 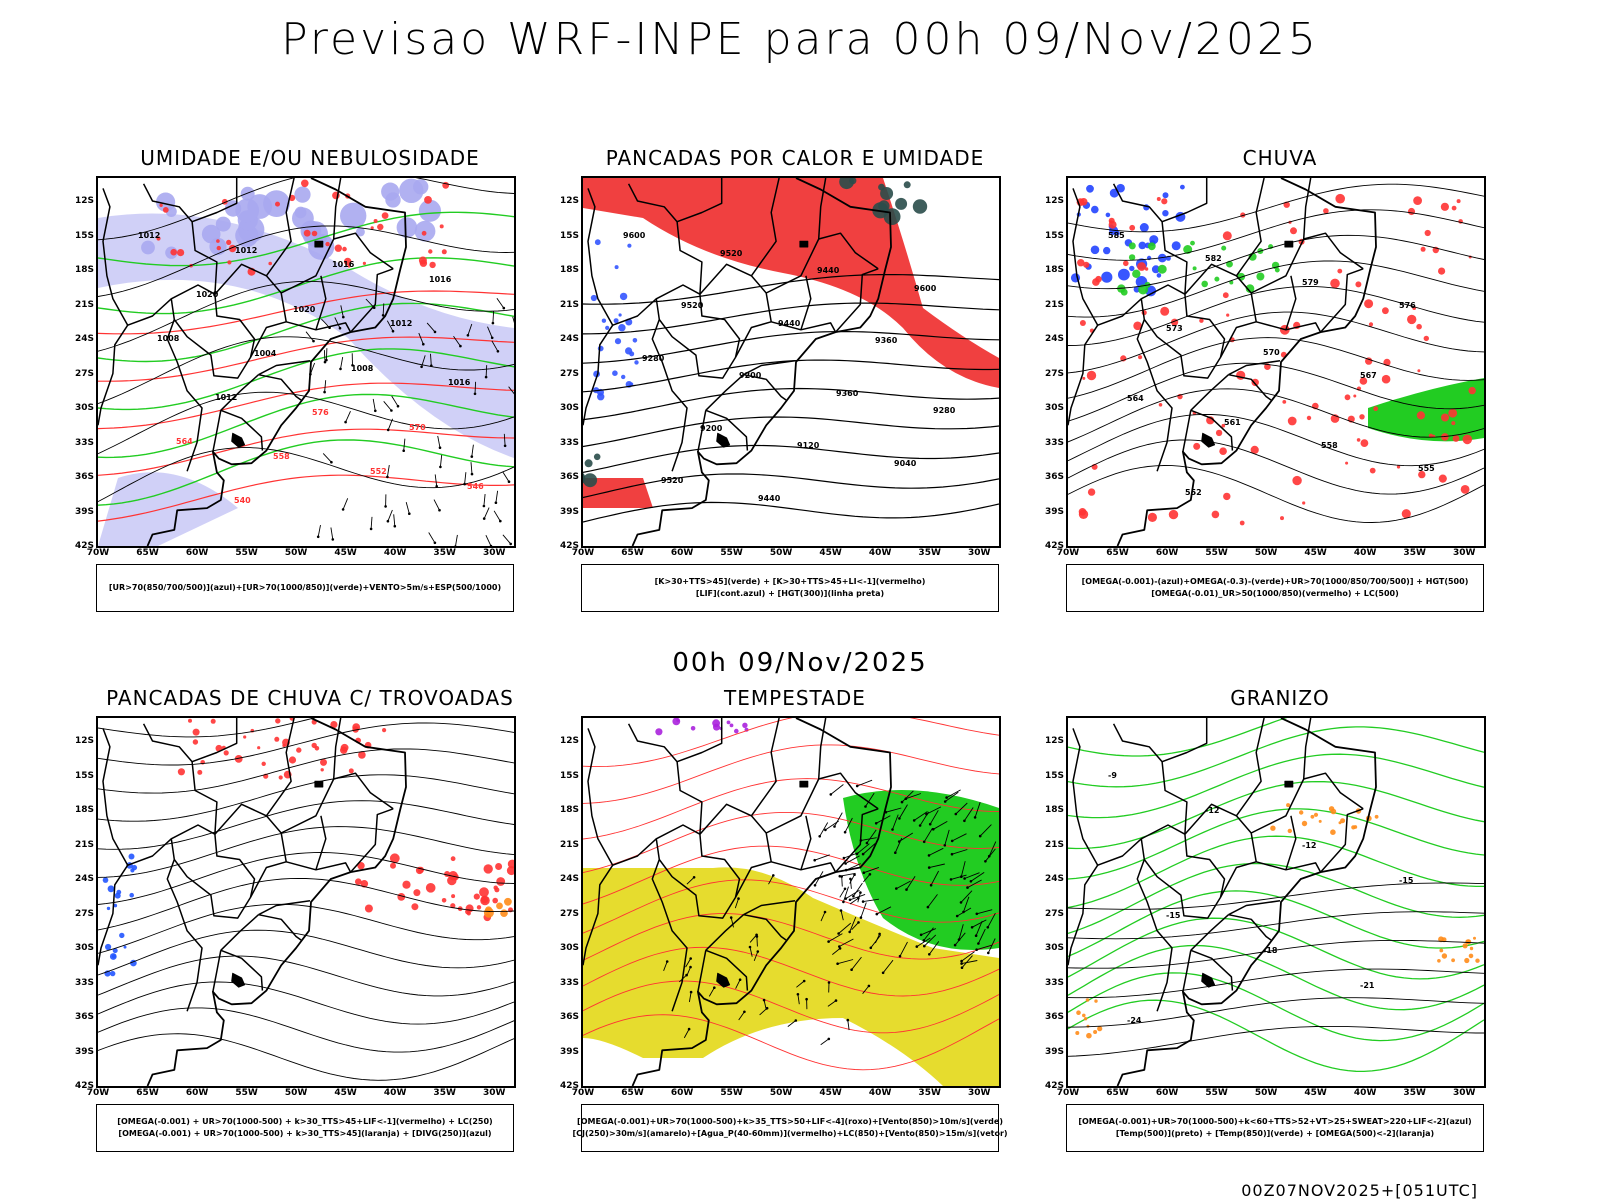 I want to click on contour-label: 1020, so click(x=304, y=309).